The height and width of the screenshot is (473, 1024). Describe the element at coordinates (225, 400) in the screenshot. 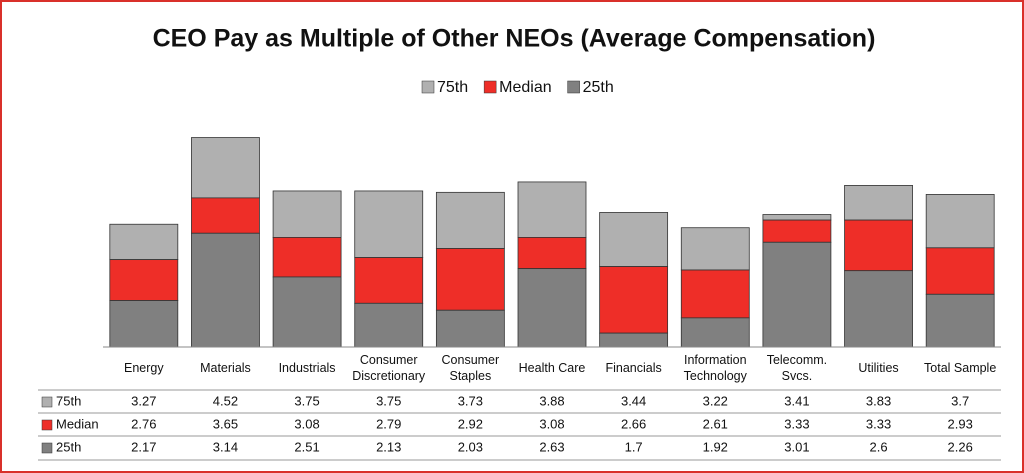

I see `table-value: 4.52` at that location.